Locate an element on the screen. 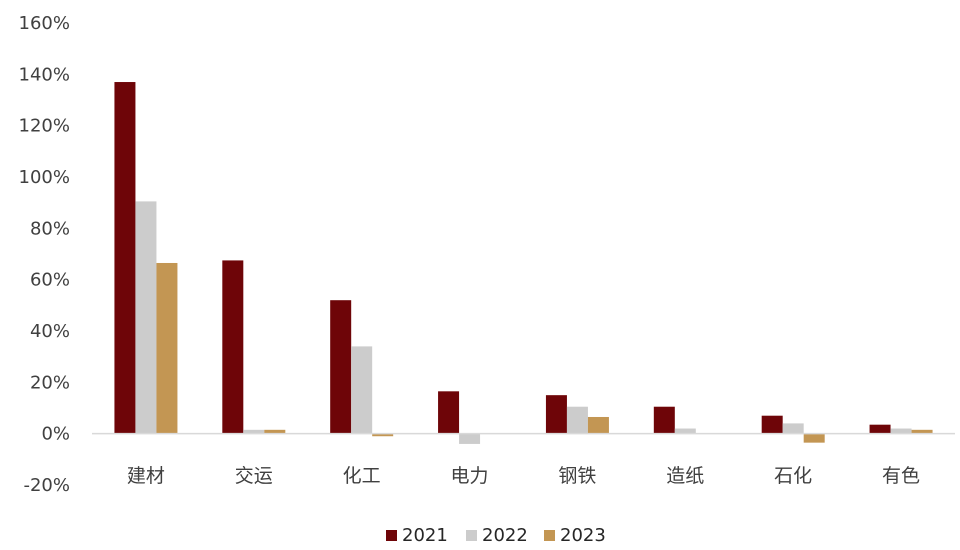 The width and height of the screenshot is (960, 550). y-tick-label: -20% is located at coordinates (46, 485).